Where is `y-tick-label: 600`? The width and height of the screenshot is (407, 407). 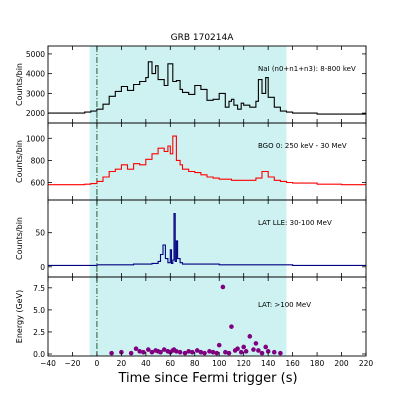 y-tick-label: 600 is located at coordinates (38, 183).